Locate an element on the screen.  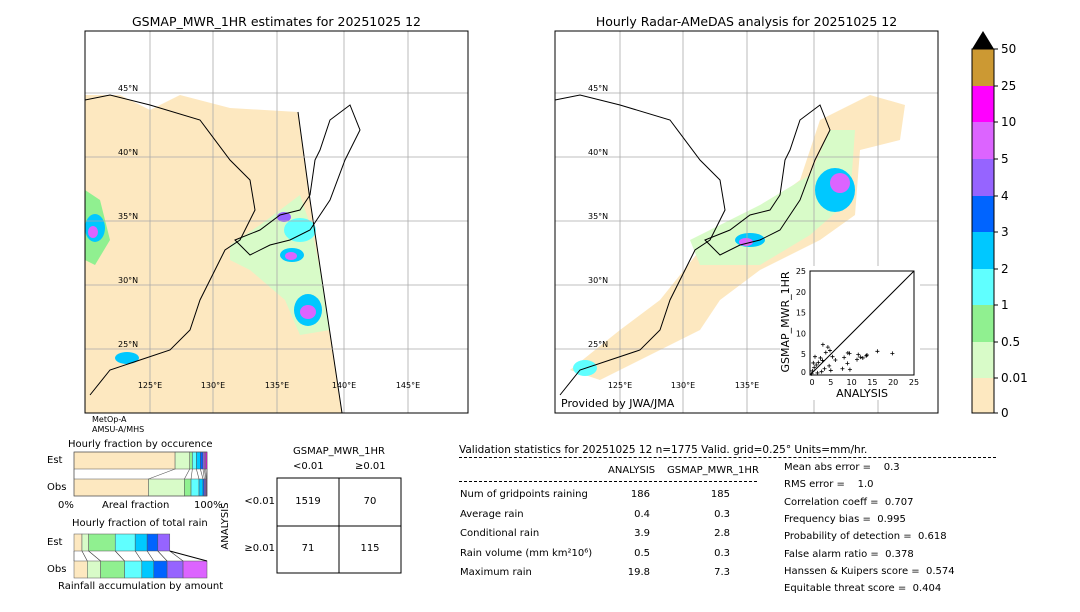
scatter-xtick: 25 is located at coordinates (914, 382).